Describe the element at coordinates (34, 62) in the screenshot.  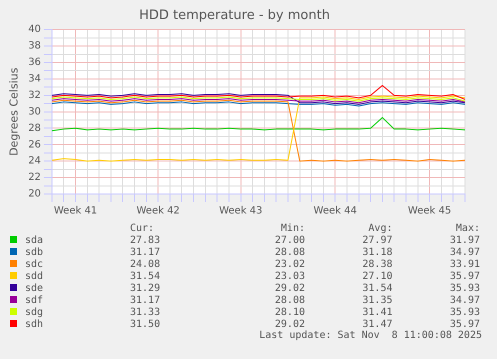
I see `y-tick-label: 36` at that location.